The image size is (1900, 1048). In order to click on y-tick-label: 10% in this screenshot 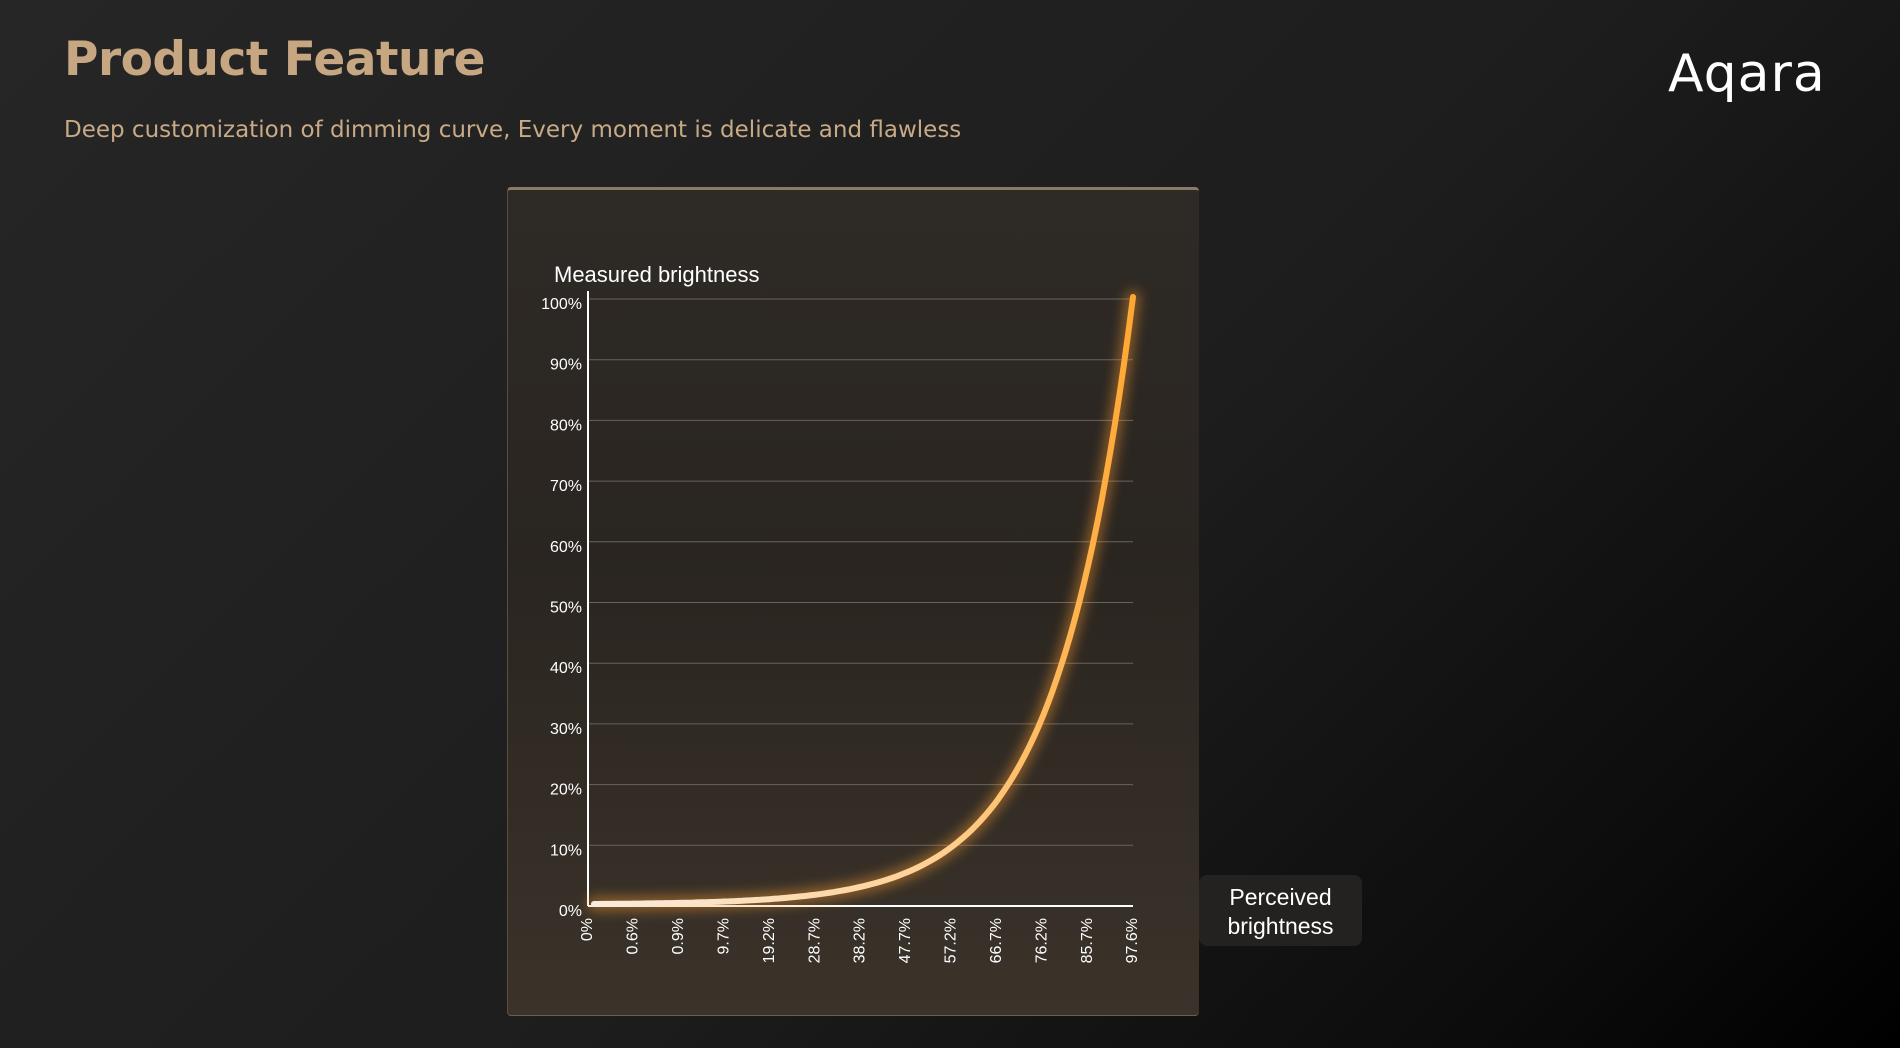, I will do `click(566, 850)`.